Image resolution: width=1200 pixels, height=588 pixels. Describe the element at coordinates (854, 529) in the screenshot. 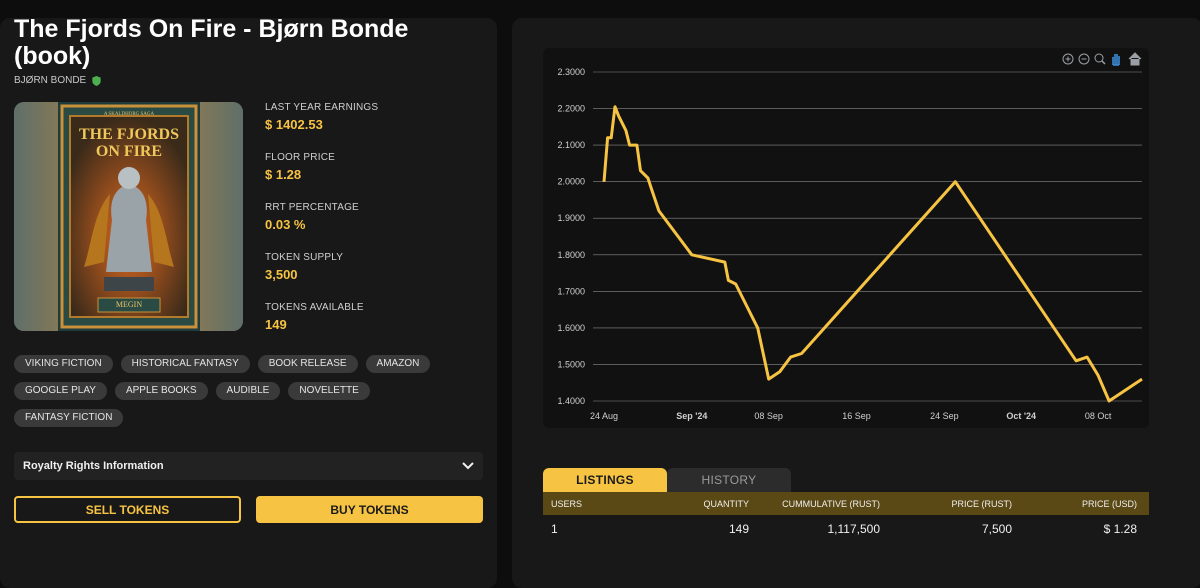

I see `cell-cumulative: 1,117,500` at that location.